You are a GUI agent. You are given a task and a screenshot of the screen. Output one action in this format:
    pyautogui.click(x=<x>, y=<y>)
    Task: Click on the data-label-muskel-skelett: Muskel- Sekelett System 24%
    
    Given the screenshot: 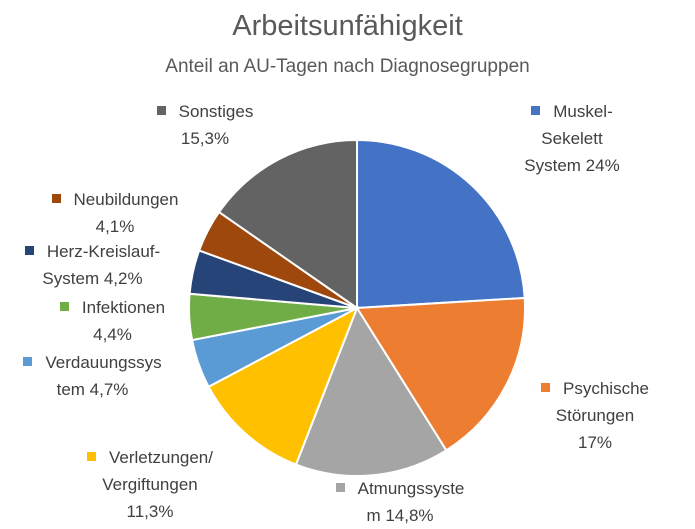 What is the action you would take?
    pyautogui.click(x=572, y=138)
    